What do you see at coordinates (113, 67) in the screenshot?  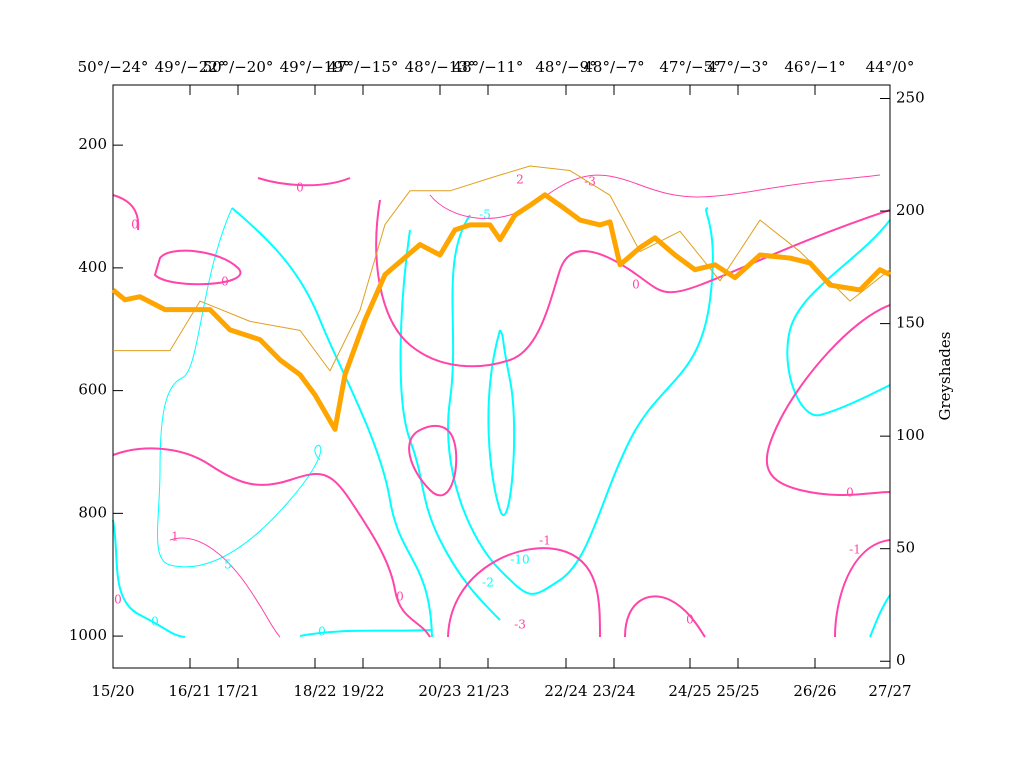 I see `top-label: 50°/−24°` at bounding box center [113, 67].